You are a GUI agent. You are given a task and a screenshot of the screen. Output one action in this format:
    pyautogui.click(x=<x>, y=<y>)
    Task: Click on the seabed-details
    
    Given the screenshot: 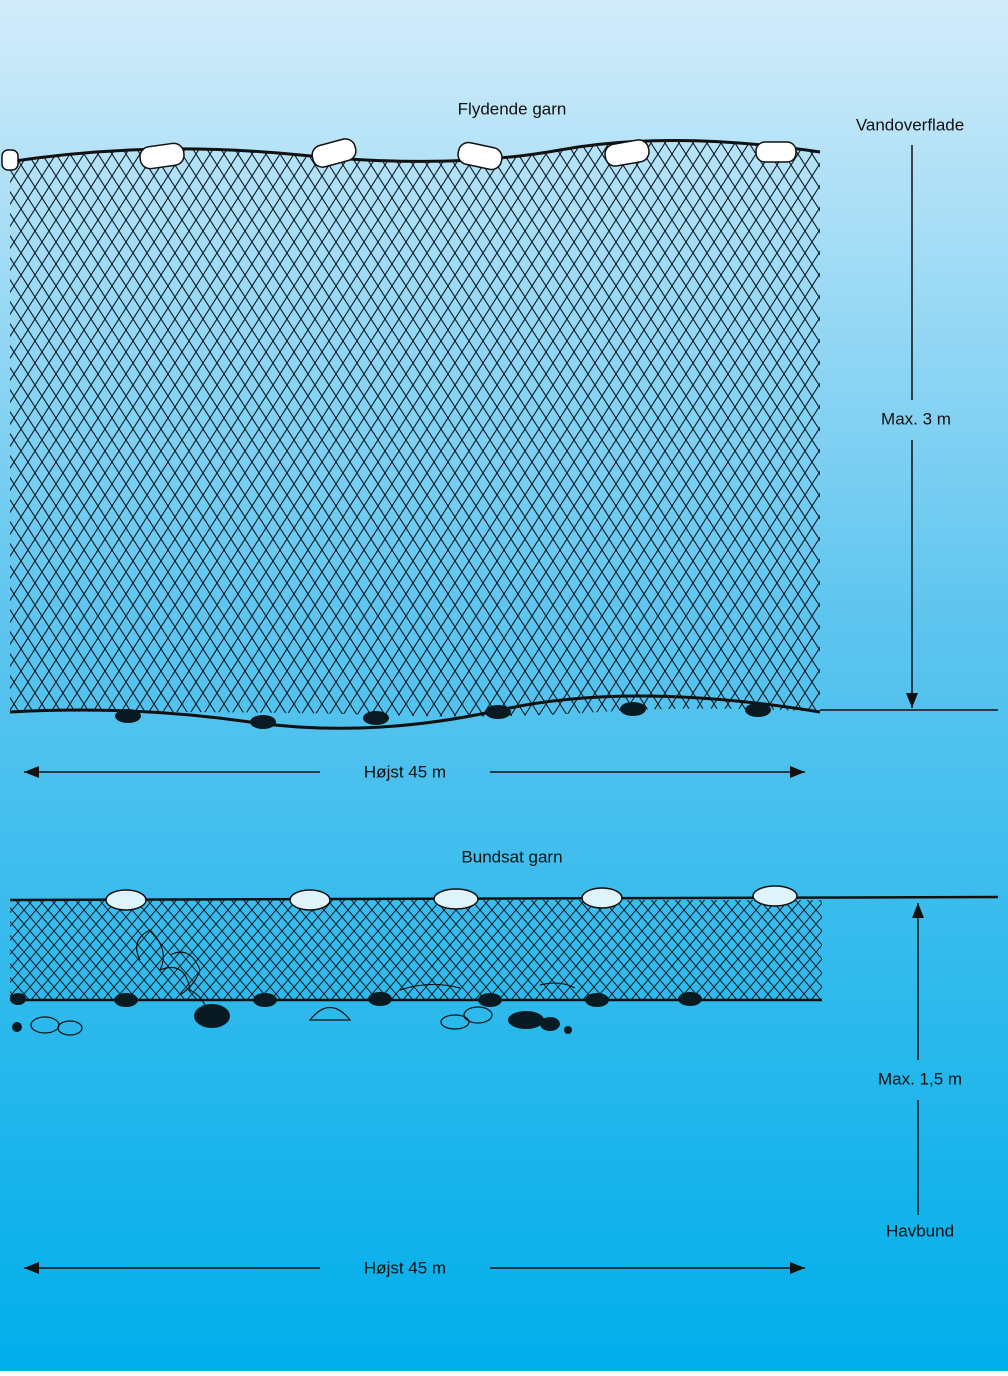 What is the action you would take?
    pyautogui.click(x=303, y=982)
    